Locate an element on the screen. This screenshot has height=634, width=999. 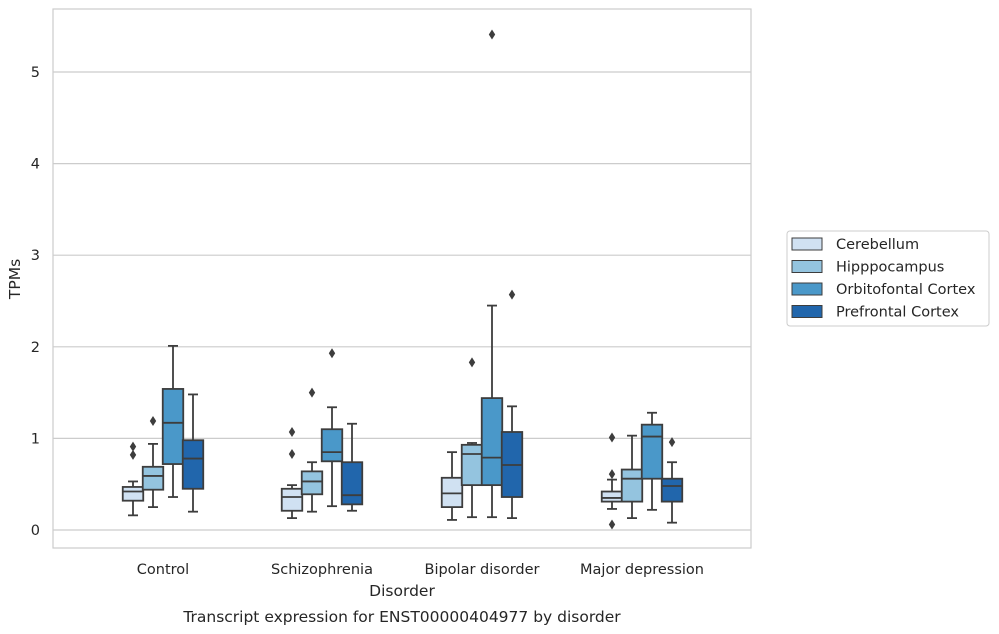
y-tick-label: 2 is located at coordinates (35, 348).